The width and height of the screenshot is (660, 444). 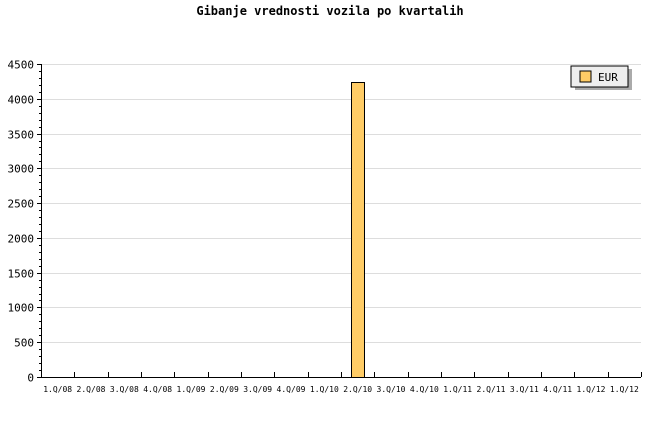 I want to click on x-tick-label: 4.Q/10, so click(x=424, y=389).